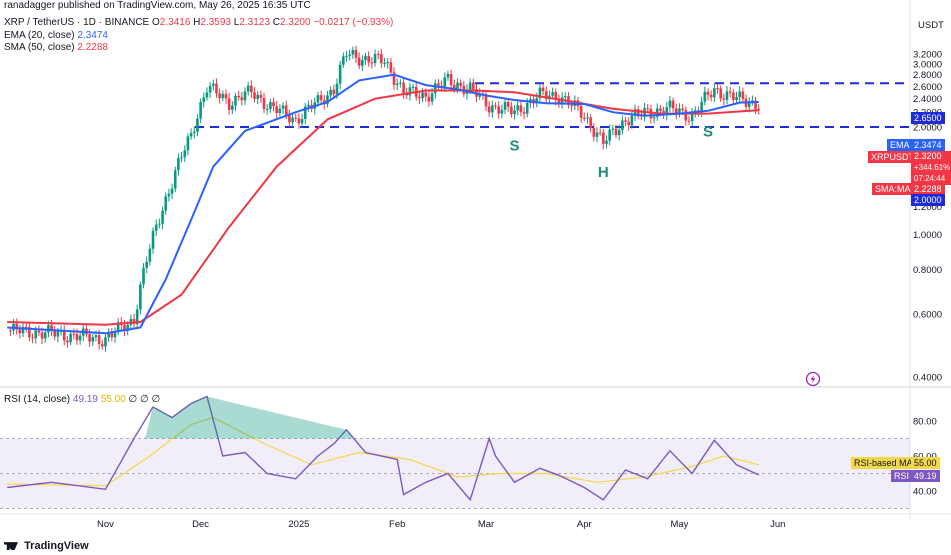 The height and width of the screenshot is (555, 951). What do you see at coordinates (927, 128) in the screenshot?
I see `price-tick-label: 2.0000` at bounding box center [927, 128].